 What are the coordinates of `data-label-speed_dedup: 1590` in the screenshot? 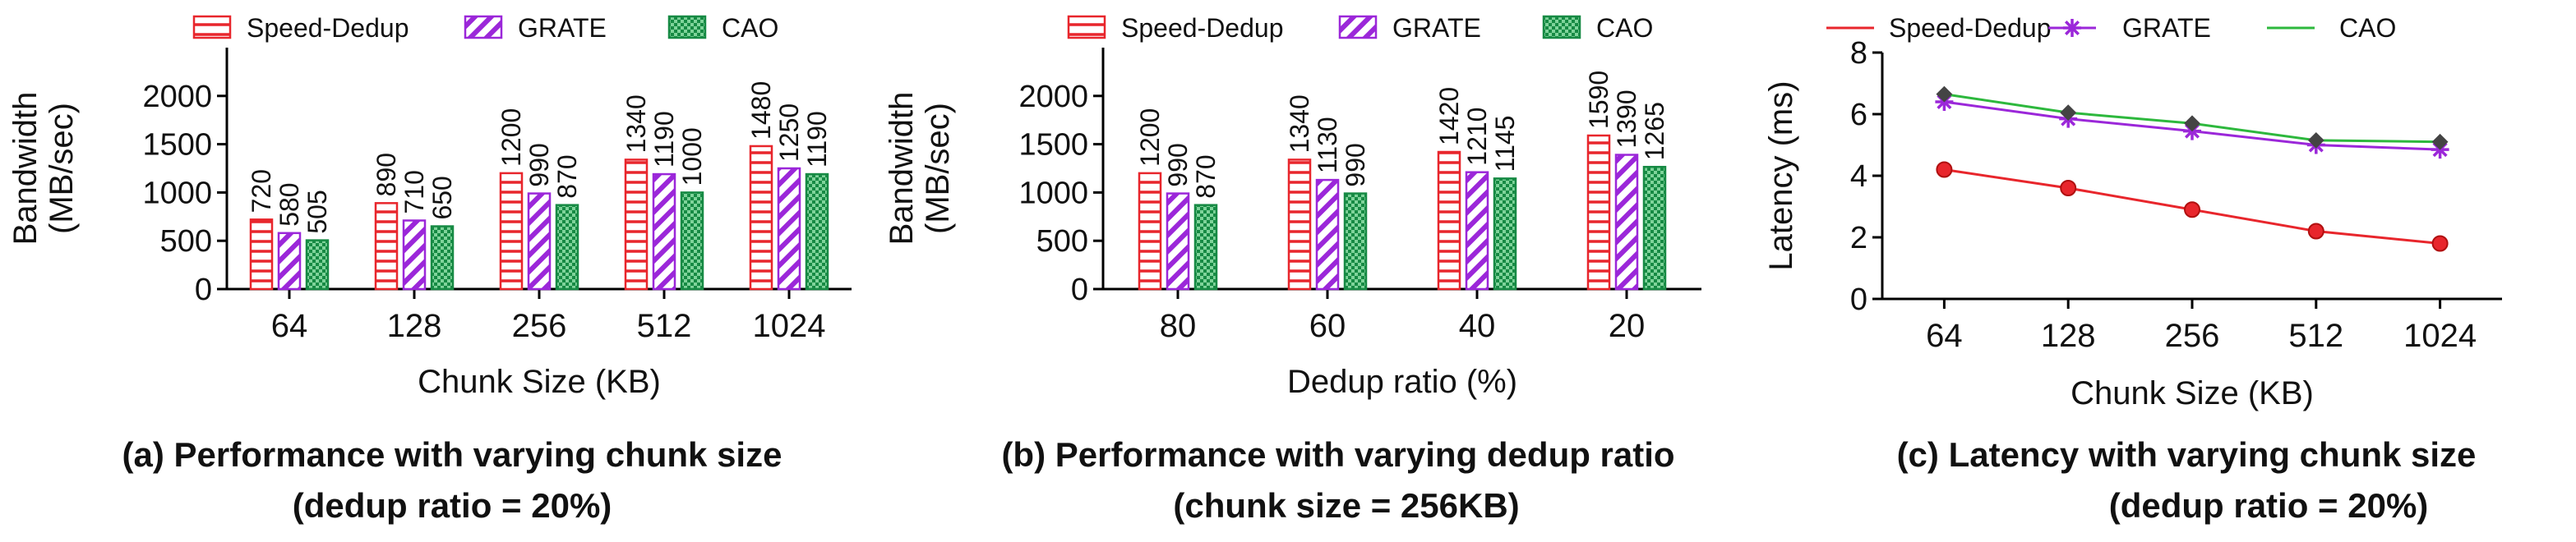 It's located at (1598, 100).